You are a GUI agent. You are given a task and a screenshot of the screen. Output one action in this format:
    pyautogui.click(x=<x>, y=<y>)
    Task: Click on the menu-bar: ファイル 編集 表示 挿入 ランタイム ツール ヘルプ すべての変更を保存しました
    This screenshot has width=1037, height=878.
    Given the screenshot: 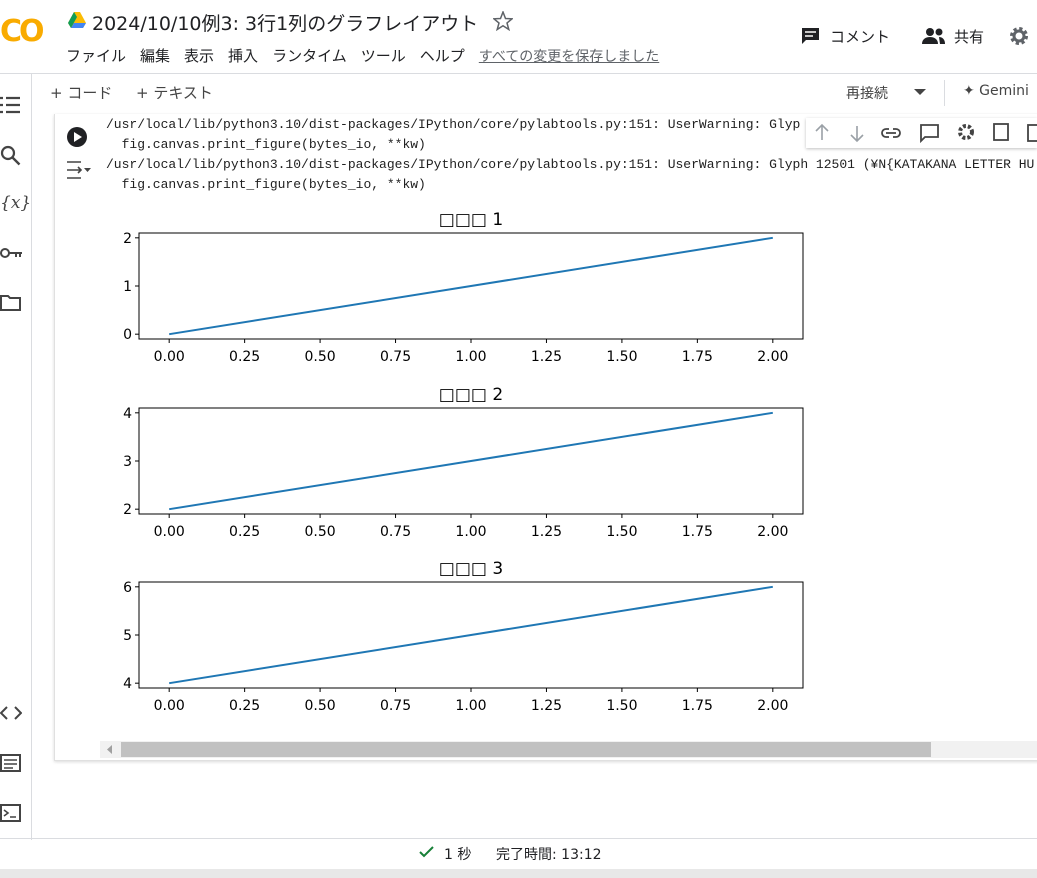 What is the action you would take?
    pyautogui.click(x=369, y=55)
    